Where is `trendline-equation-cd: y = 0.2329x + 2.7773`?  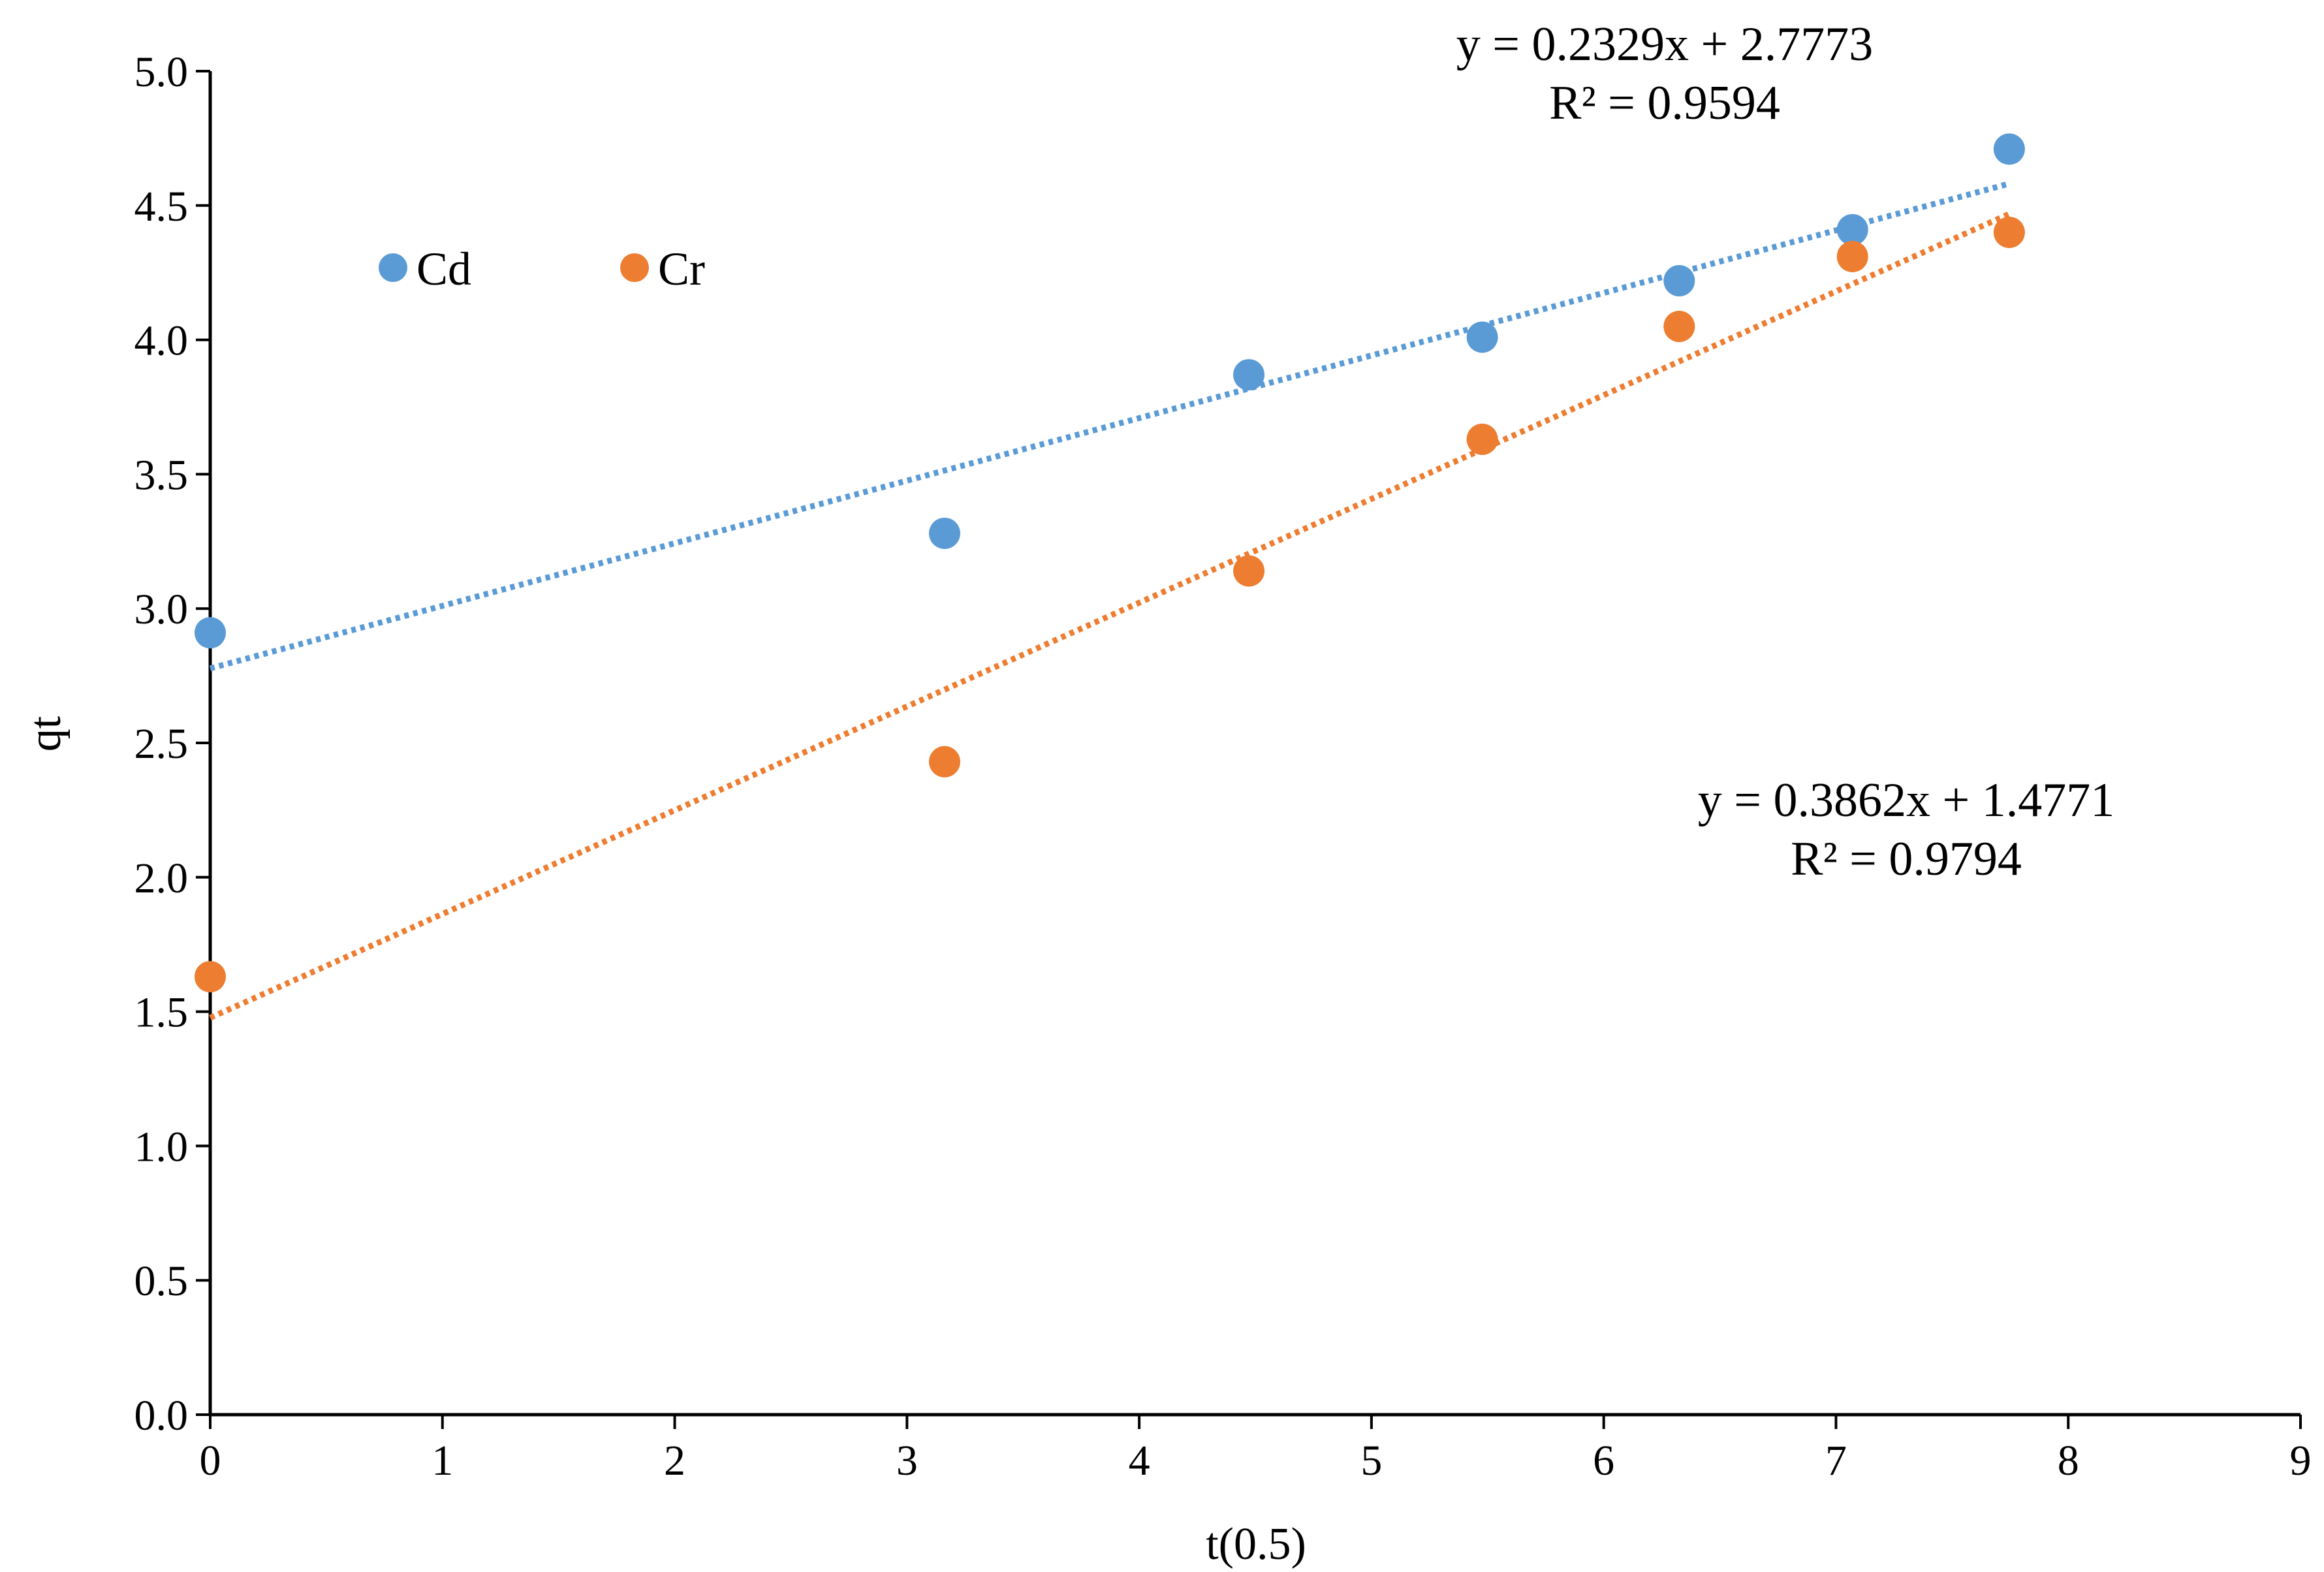
trendline-equation-cd: y = 0.2329x + 2.7773 is located at coordinates (1664, 45).